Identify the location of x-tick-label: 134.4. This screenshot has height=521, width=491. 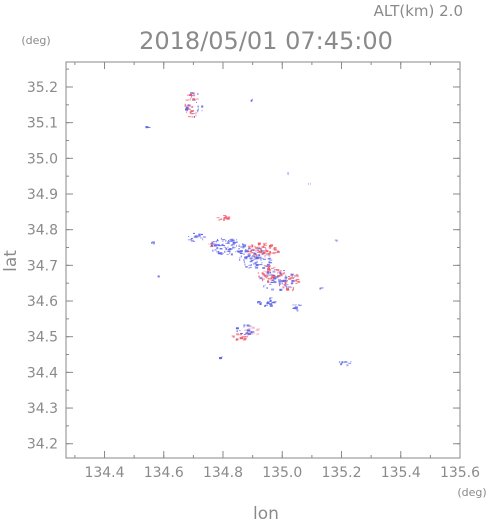
(104, 473).